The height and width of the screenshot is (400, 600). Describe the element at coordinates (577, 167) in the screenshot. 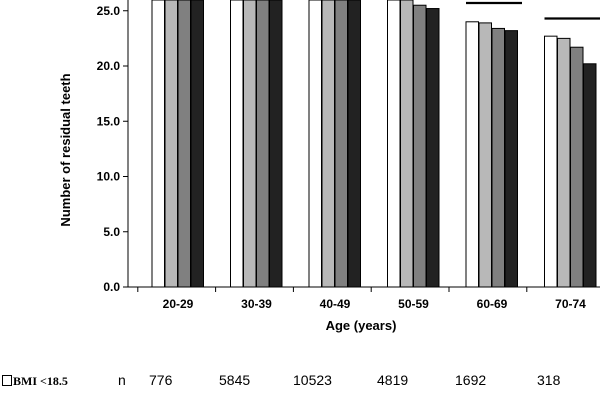

I see `bar-70-74-s3` at that location.